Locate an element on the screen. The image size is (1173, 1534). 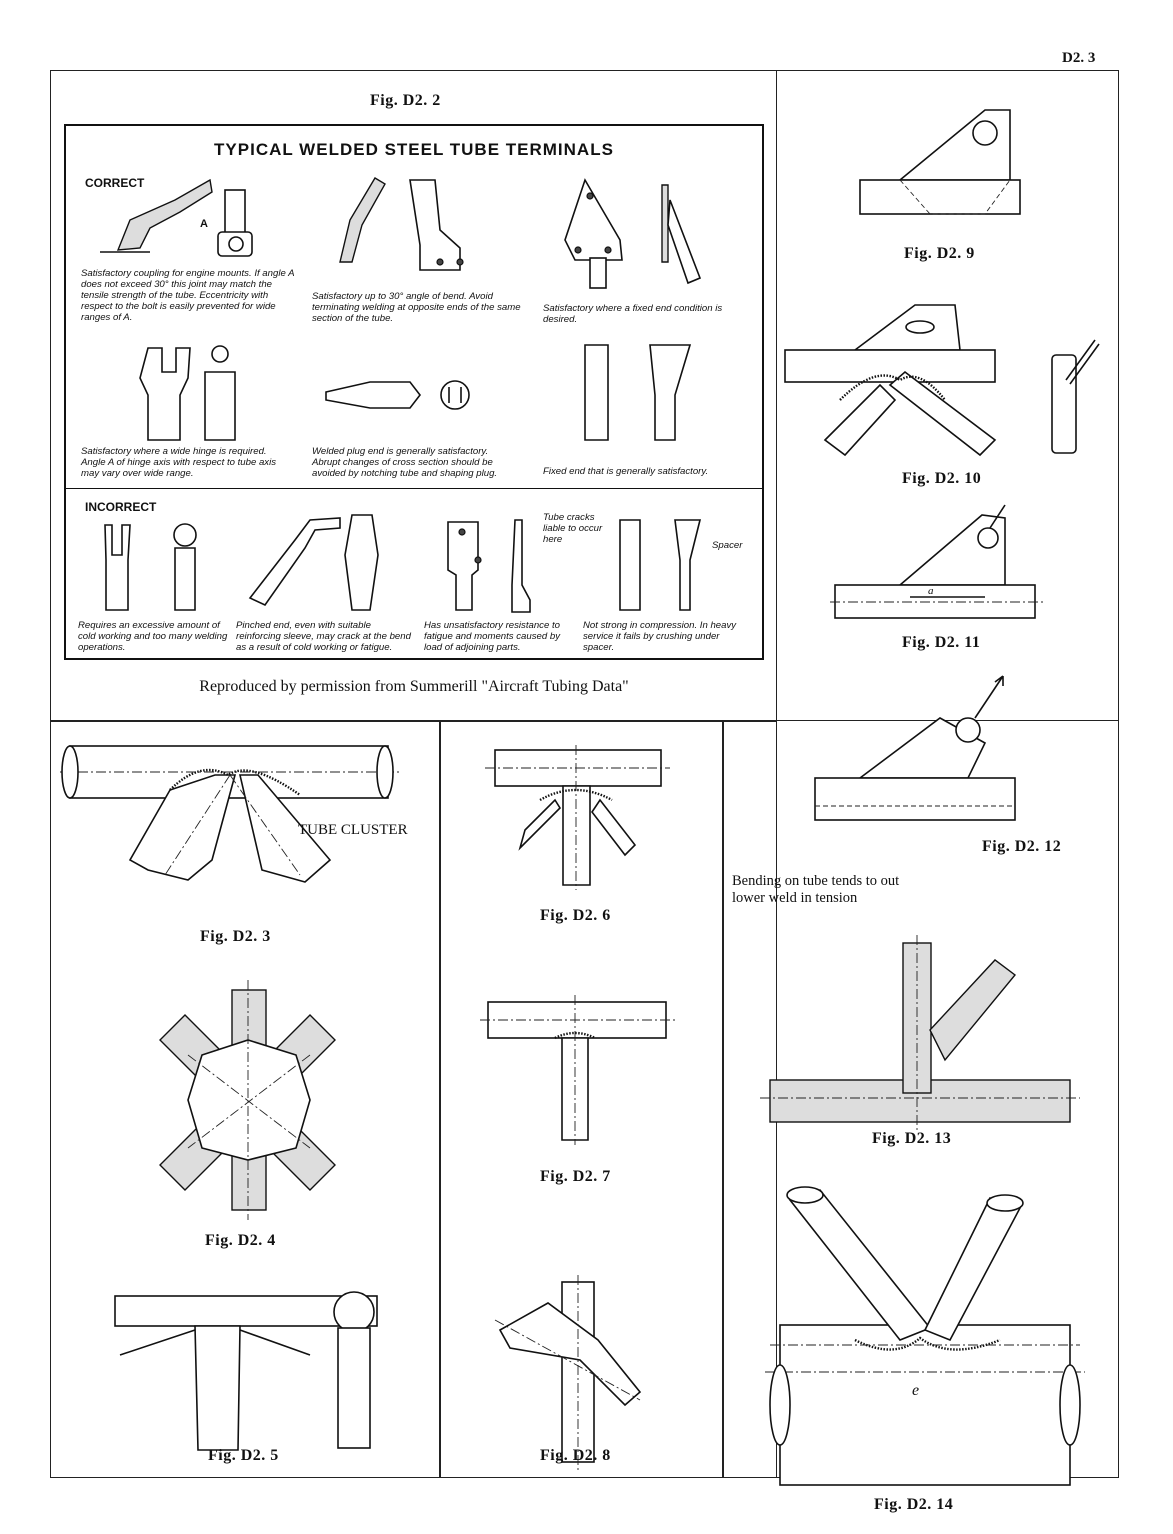
spacer-label: Spacer is located at coordinates (727, 545).